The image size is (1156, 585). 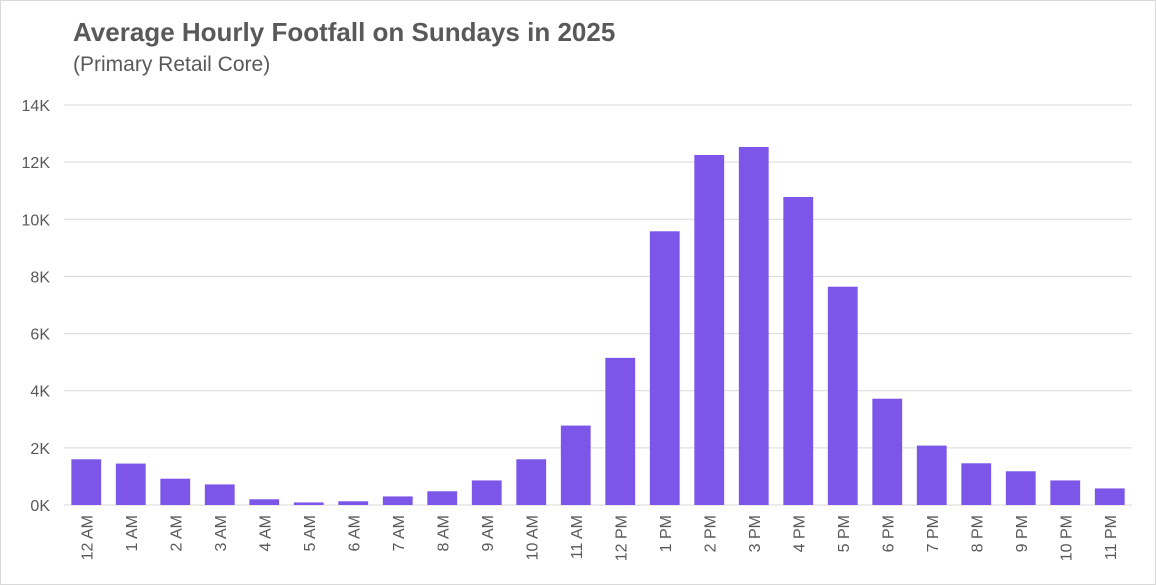 What do you see at coordinates (933, 533) in the screenshot?
I see `x-tick-label: 7 PM` at bounding box center [933, 533].